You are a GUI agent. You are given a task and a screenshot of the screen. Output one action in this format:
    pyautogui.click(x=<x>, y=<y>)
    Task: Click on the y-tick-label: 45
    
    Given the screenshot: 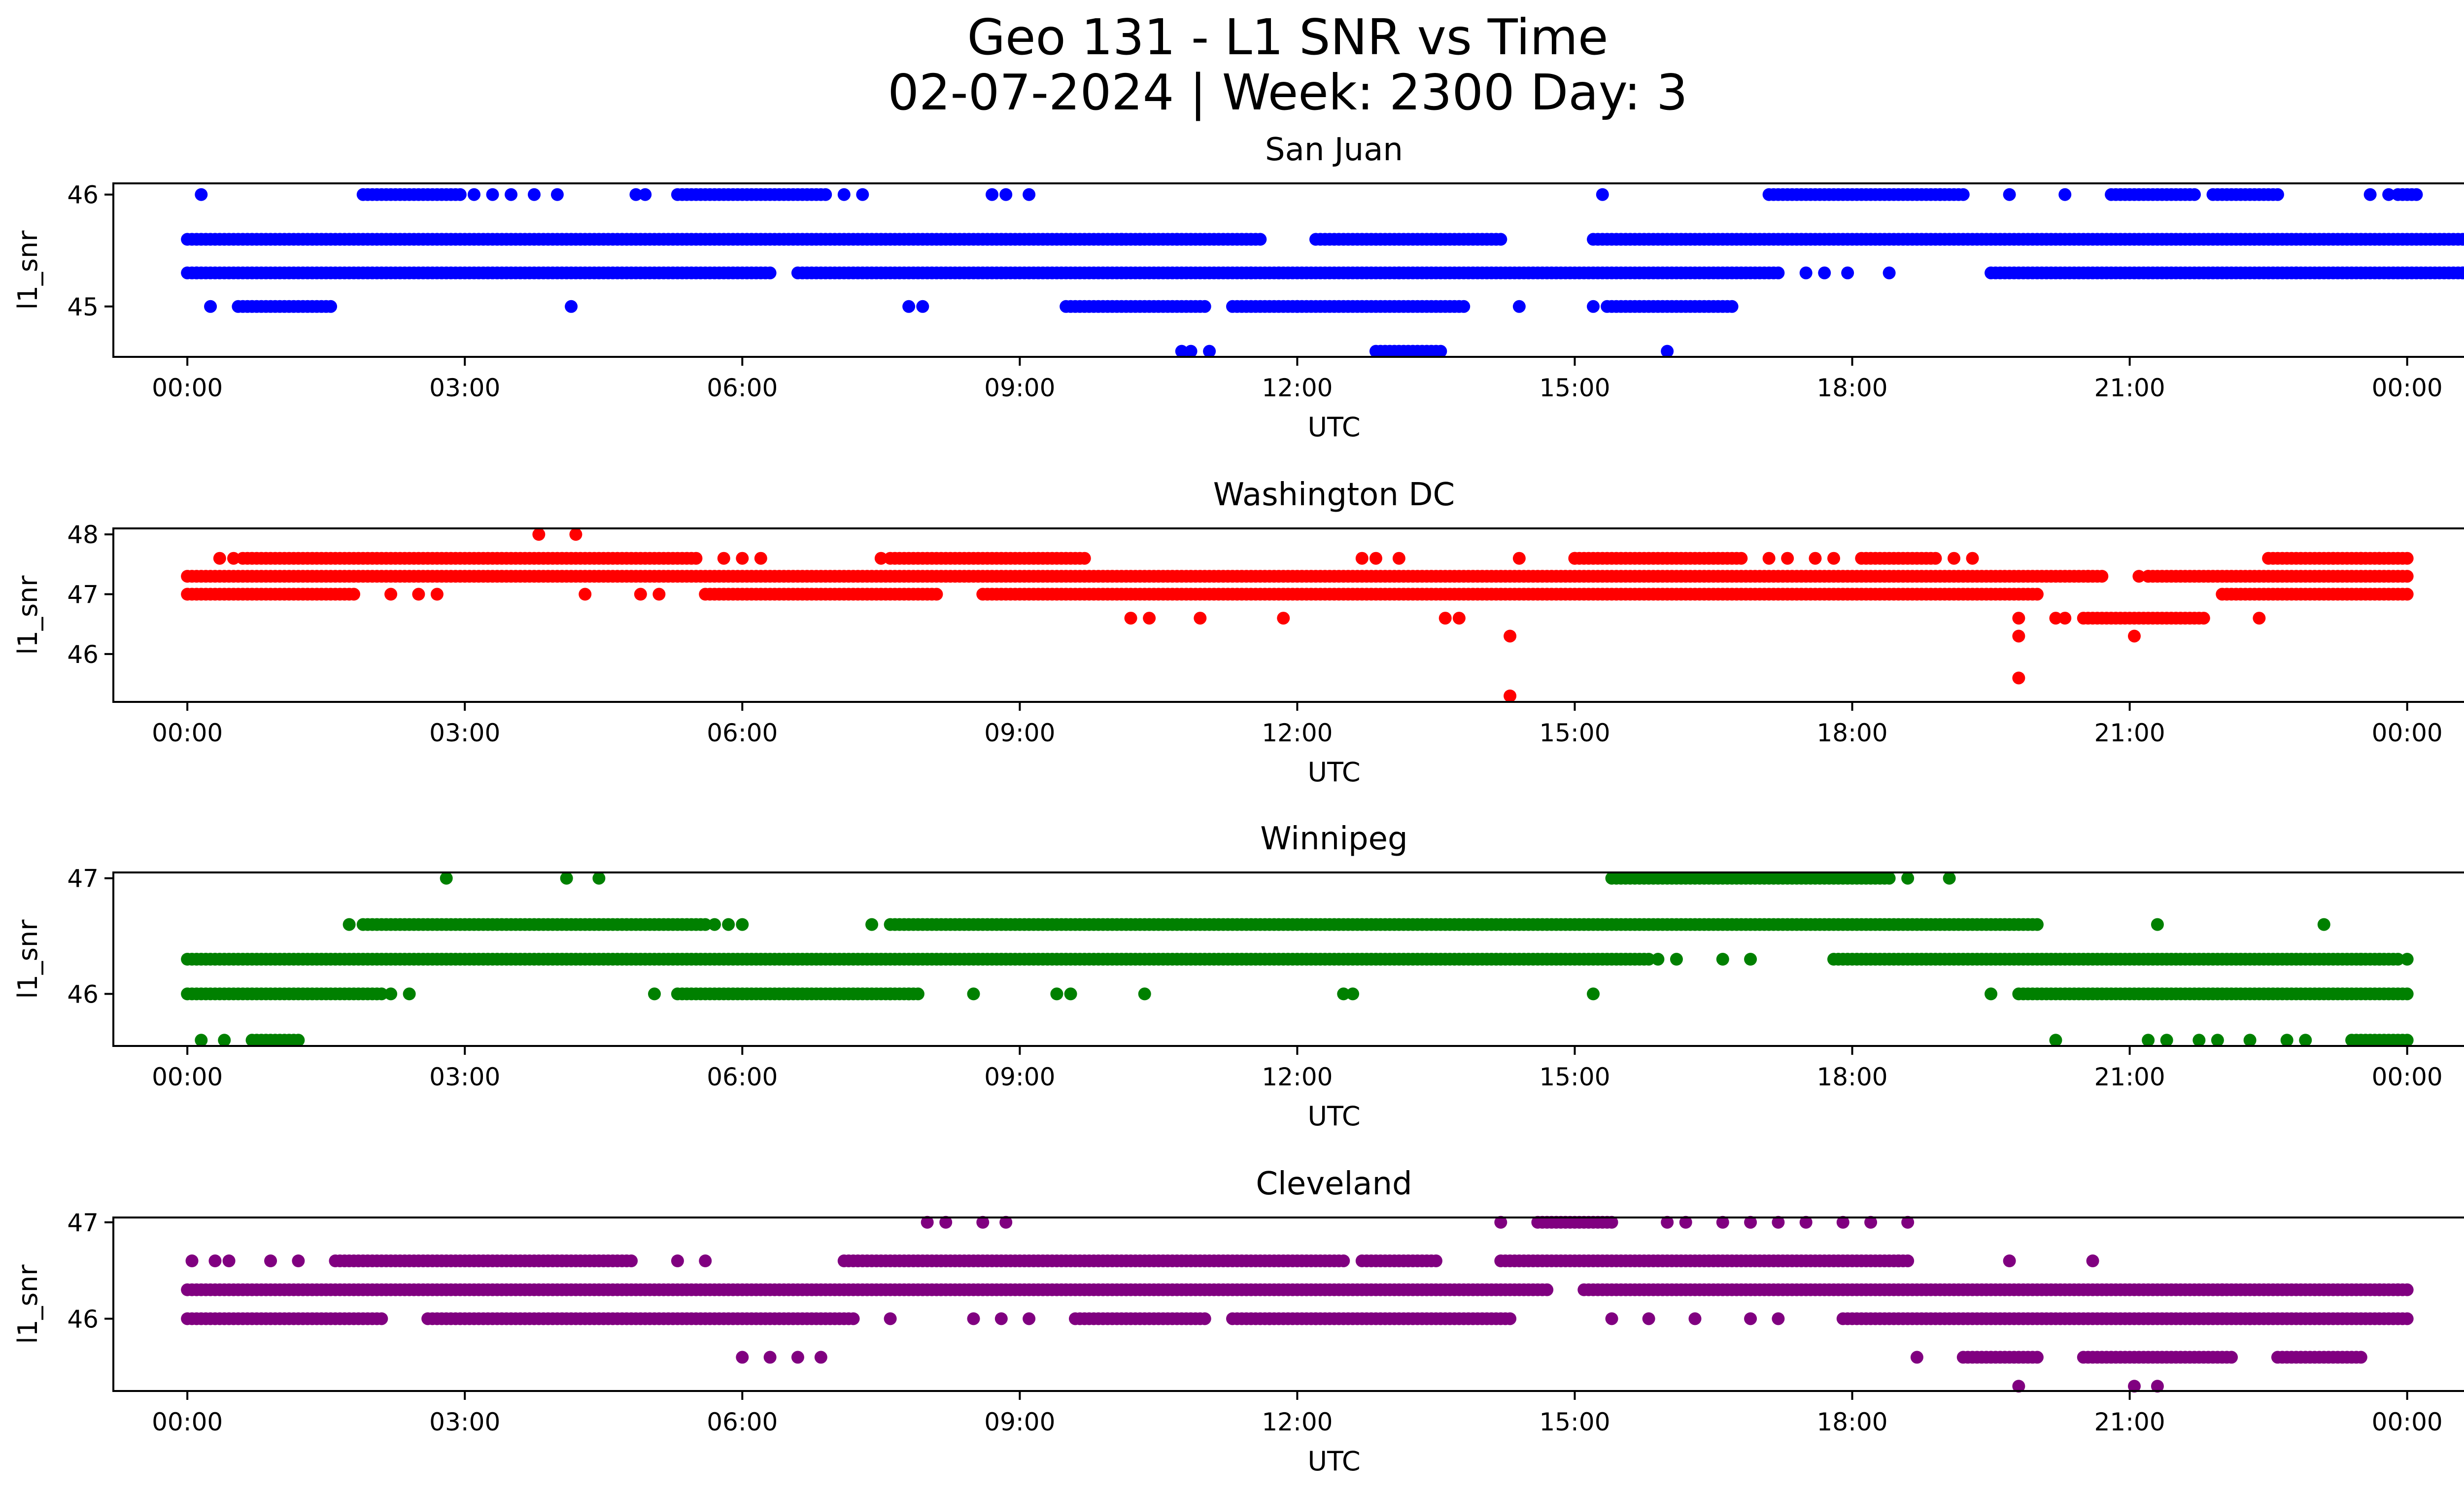 What is the action you would take?
    pyautogui.click(x=83, y=307)
    